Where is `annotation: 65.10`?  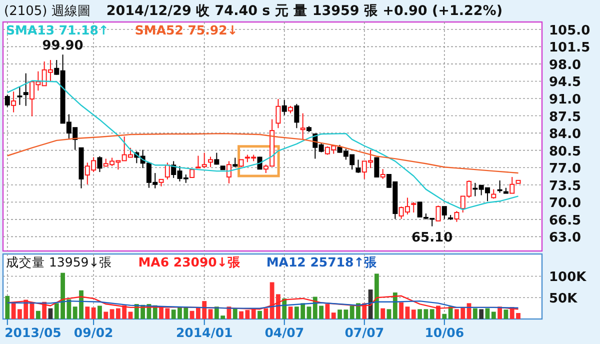 annotation: 65.10 is located at coordinates (432, 238).